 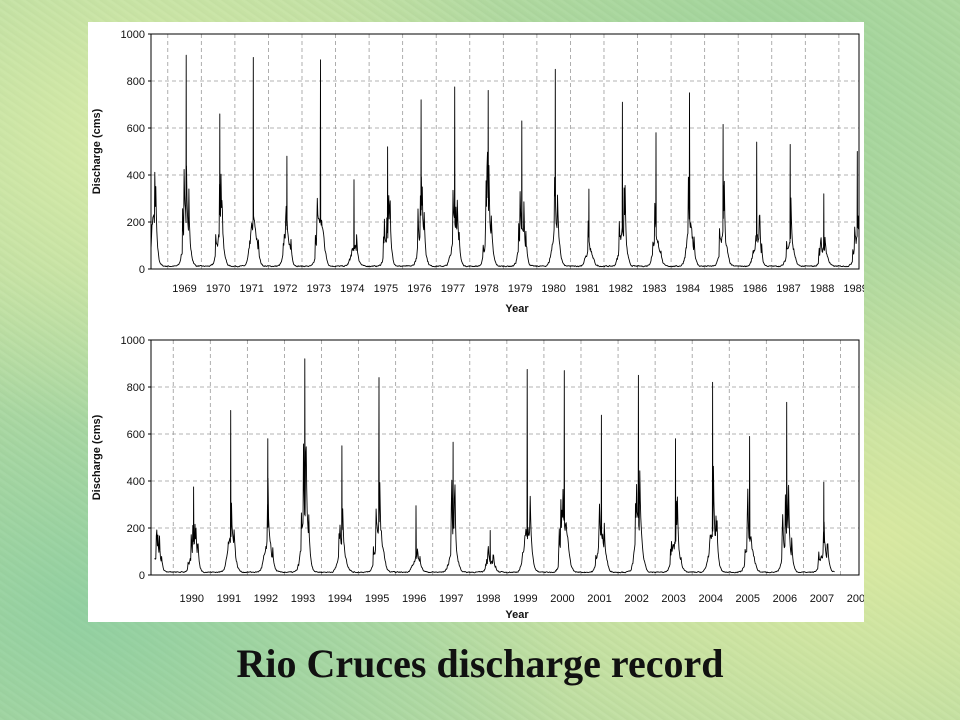 I want to click on x-tick-label: 1976, so click(x=419, y=289).